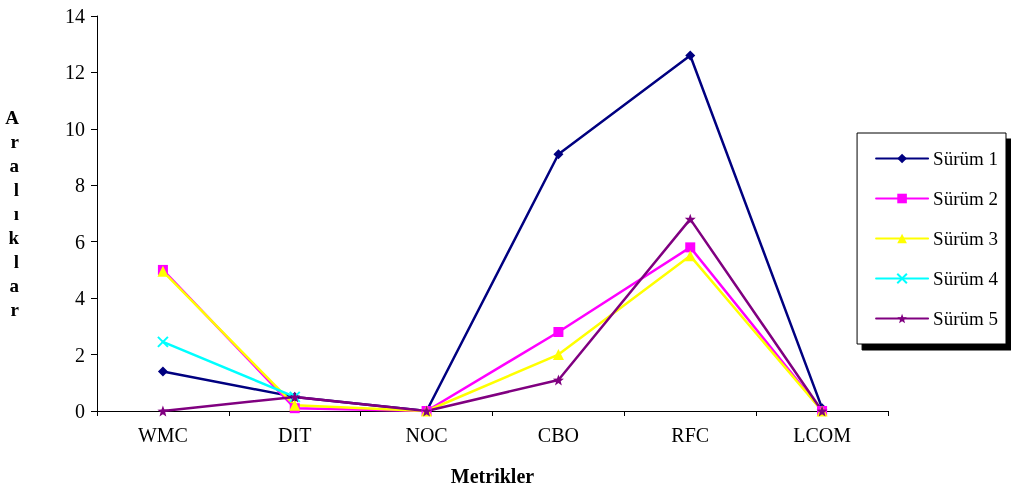 The width and height of the screenshot is (1011, 501). Describe the element at coordinates (75, 16) in the screenshot. I see `y-tick-label: 14` at that location.